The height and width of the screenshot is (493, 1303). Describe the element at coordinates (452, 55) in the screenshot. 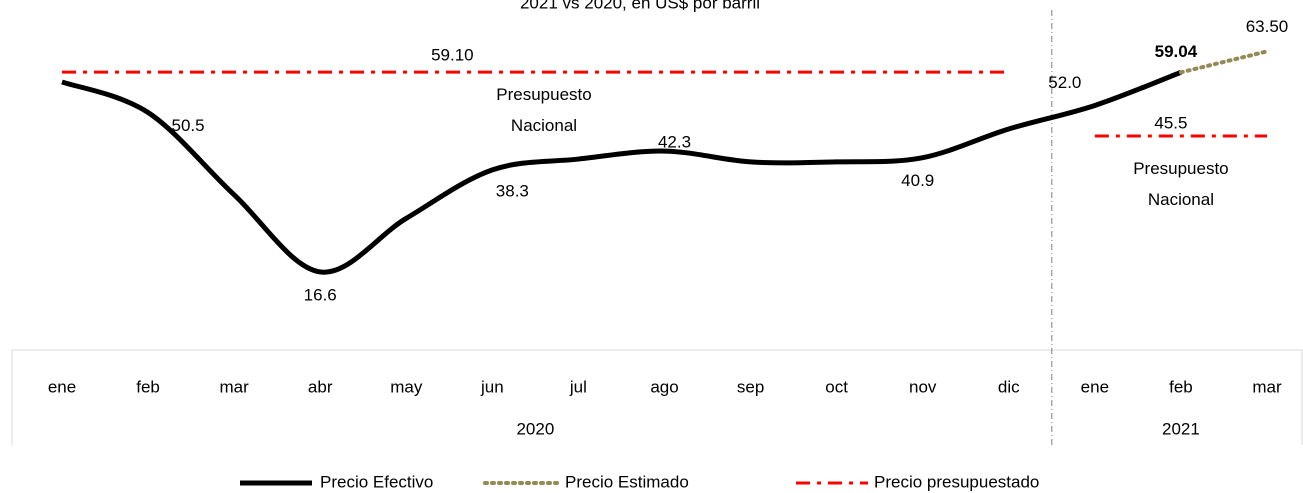

I see `data-label: 59.10` at that location.